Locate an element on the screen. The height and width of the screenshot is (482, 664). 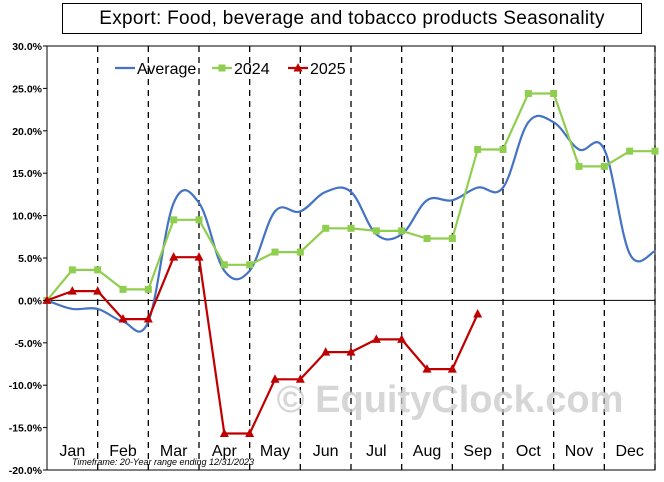
y-tick-label: 10.0% is located at coordinates (27, 217).